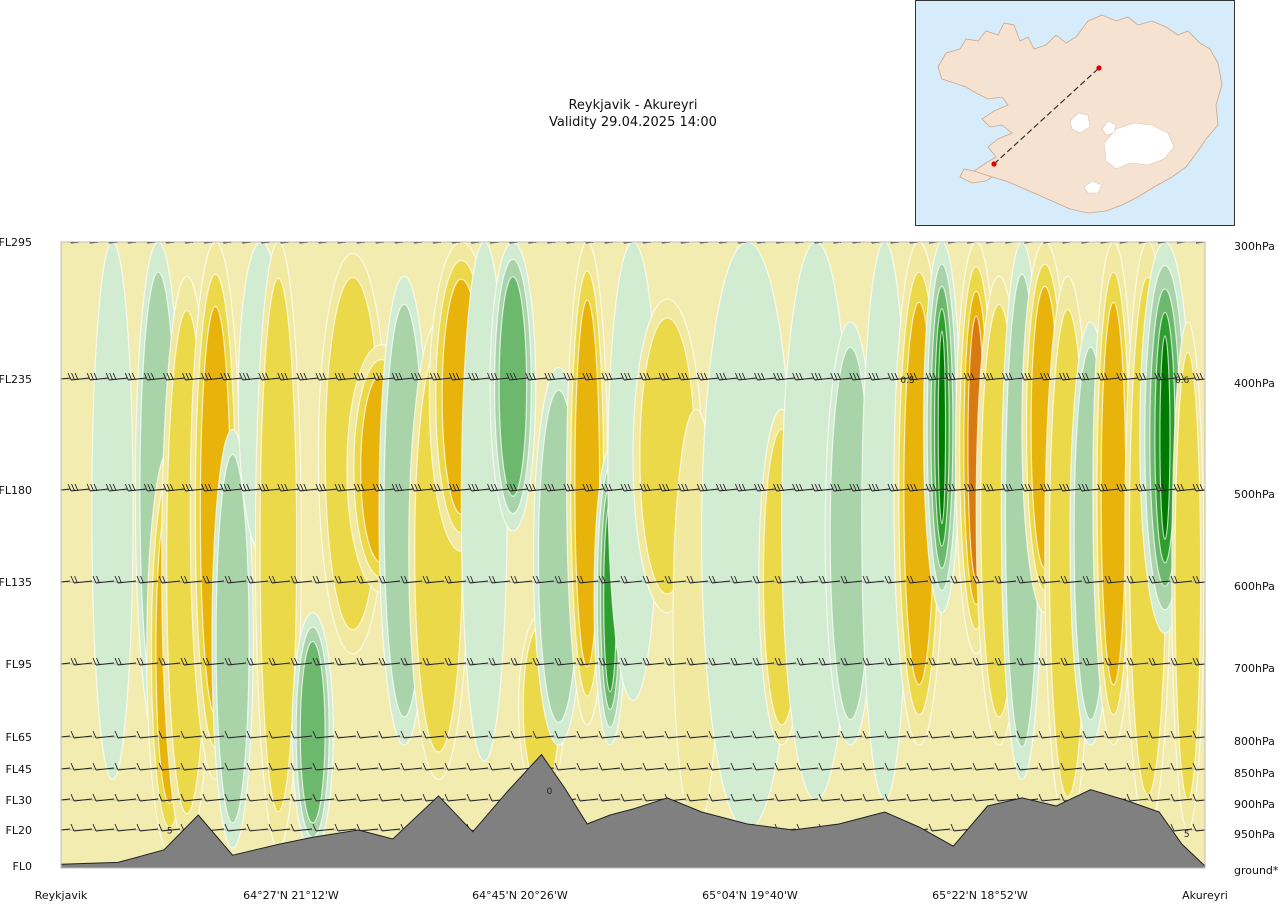 This screenshot has height=908, width=1280. I want to click on barb-pennant, so click(1172, 237).